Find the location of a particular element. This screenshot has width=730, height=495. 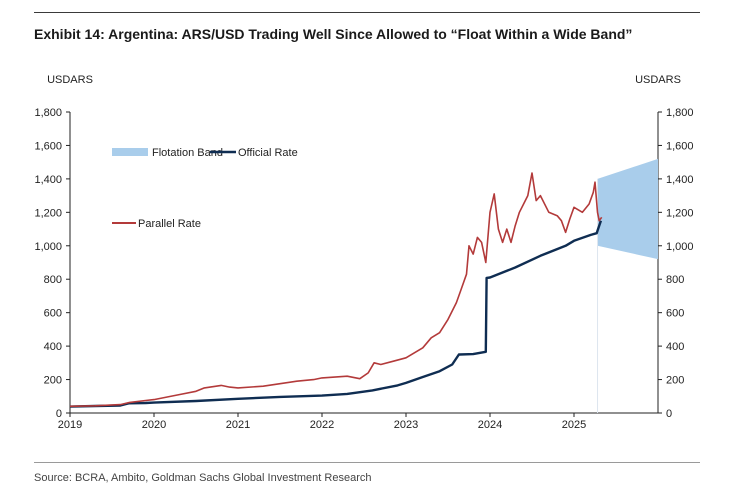

y-tick-label-left: 1,600 is located at coordinates (48, 146).